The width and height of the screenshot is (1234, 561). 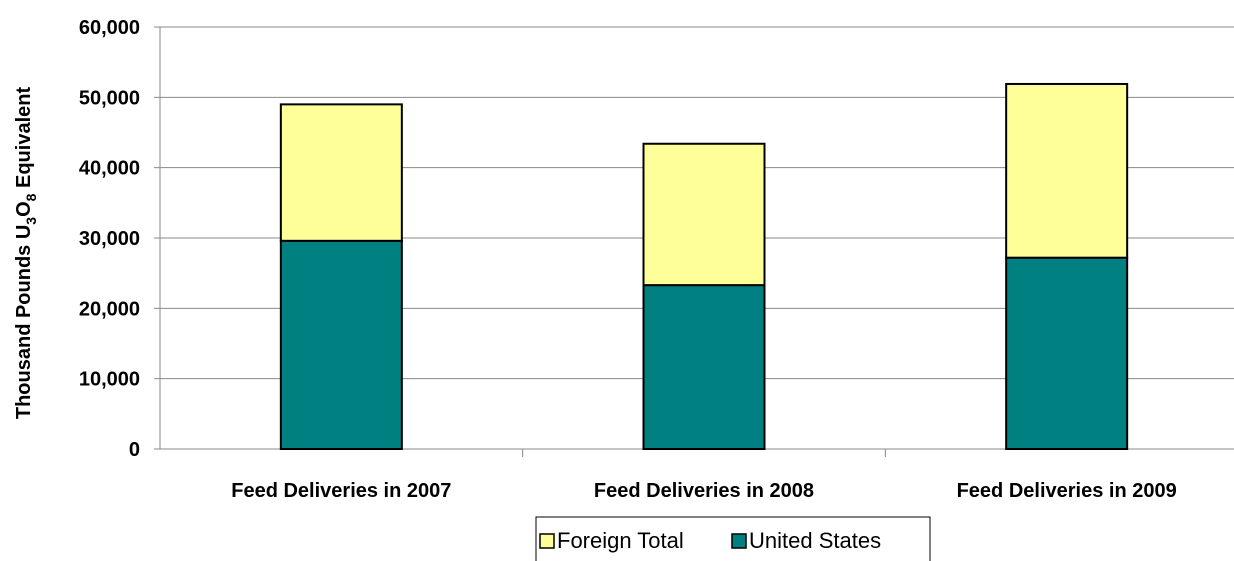 I want to click on y-tick-label: 30,000, so click(x=109, y=239).